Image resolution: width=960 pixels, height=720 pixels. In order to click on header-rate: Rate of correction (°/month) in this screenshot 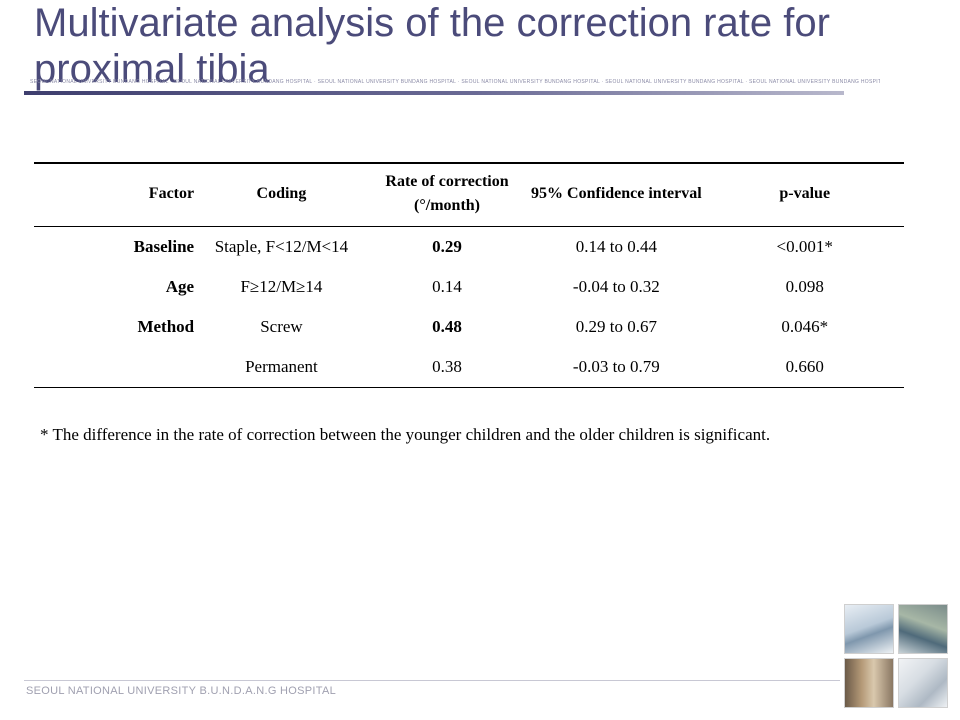, I will do `click(447, 195)`.